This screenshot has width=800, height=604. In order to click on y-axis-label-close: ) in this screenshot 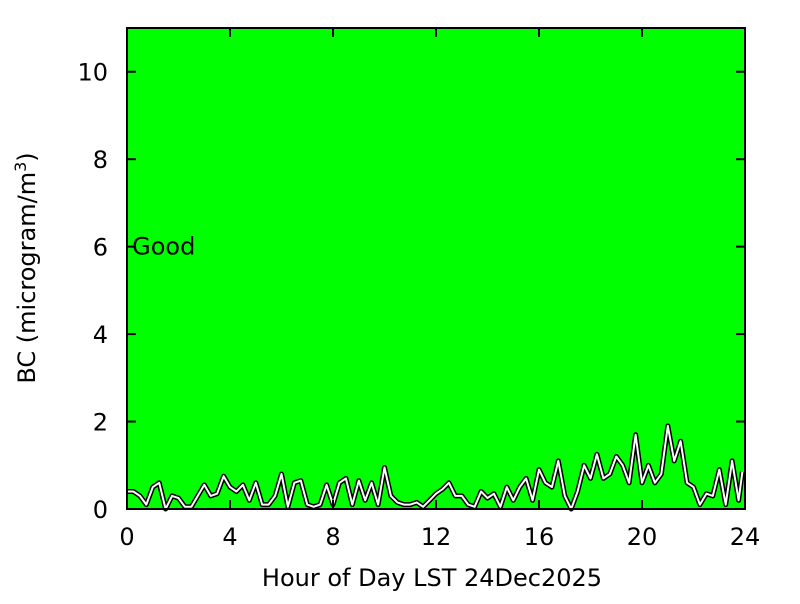, I will do `click(27, 156)`.